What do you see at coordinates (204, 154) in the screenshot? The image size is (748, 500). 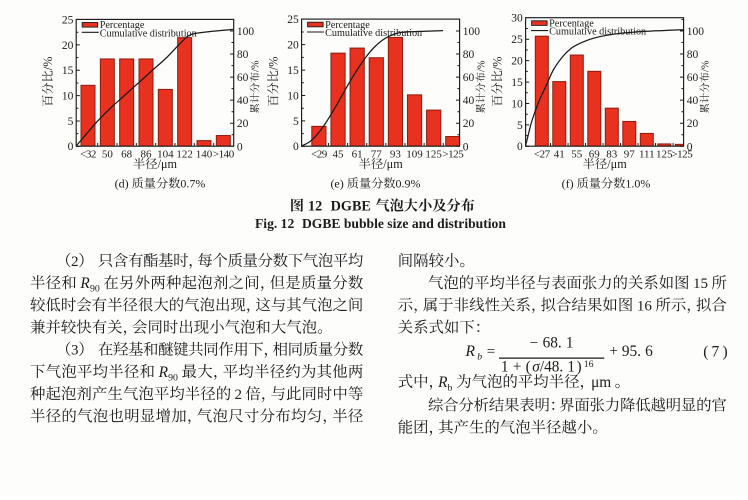 I see `svg-text: 140` at bounding box center [204, 154].